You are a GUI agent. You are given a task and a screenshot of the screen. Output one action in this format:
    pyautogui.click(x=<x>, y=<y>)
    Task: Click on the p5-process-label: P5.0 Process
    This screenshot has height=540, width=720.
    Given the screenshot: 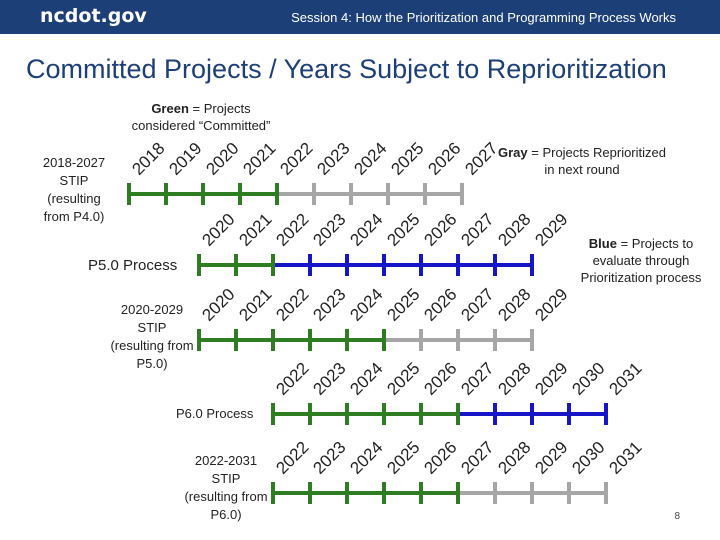 What is the action you would take?
    pyautogui.click(x=133, y=265)
    